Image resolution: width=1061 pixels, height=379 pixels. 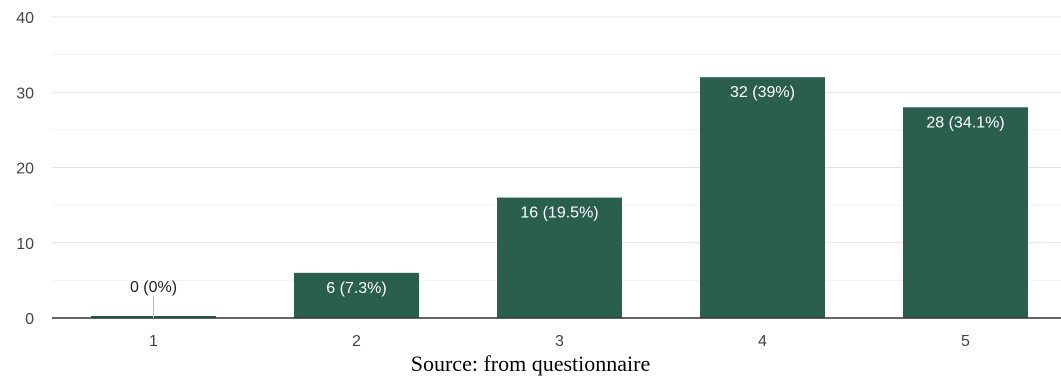 What do you see at coordinates (25, 18) in the screenshot?
I see `y-tick-label: 40` at bounding box center [25, 18].